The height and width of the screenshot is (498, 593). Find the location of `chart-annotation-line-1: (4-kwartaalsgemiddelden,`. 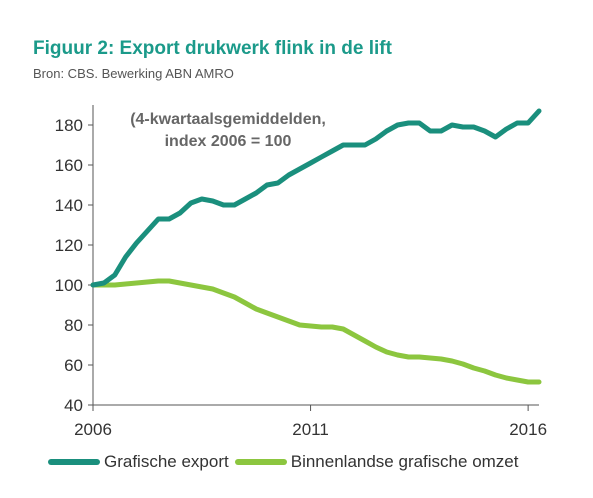

chart-annotation-line-1: (4-kwartaalsgemiddelden, is located at coordinates (228, 119).